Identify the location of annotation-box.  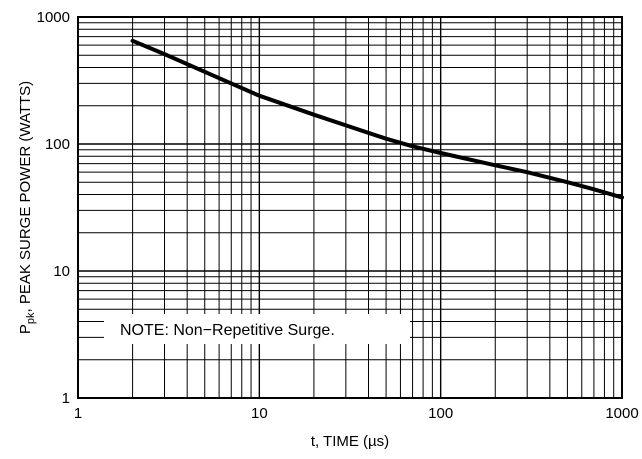
(257, 329).